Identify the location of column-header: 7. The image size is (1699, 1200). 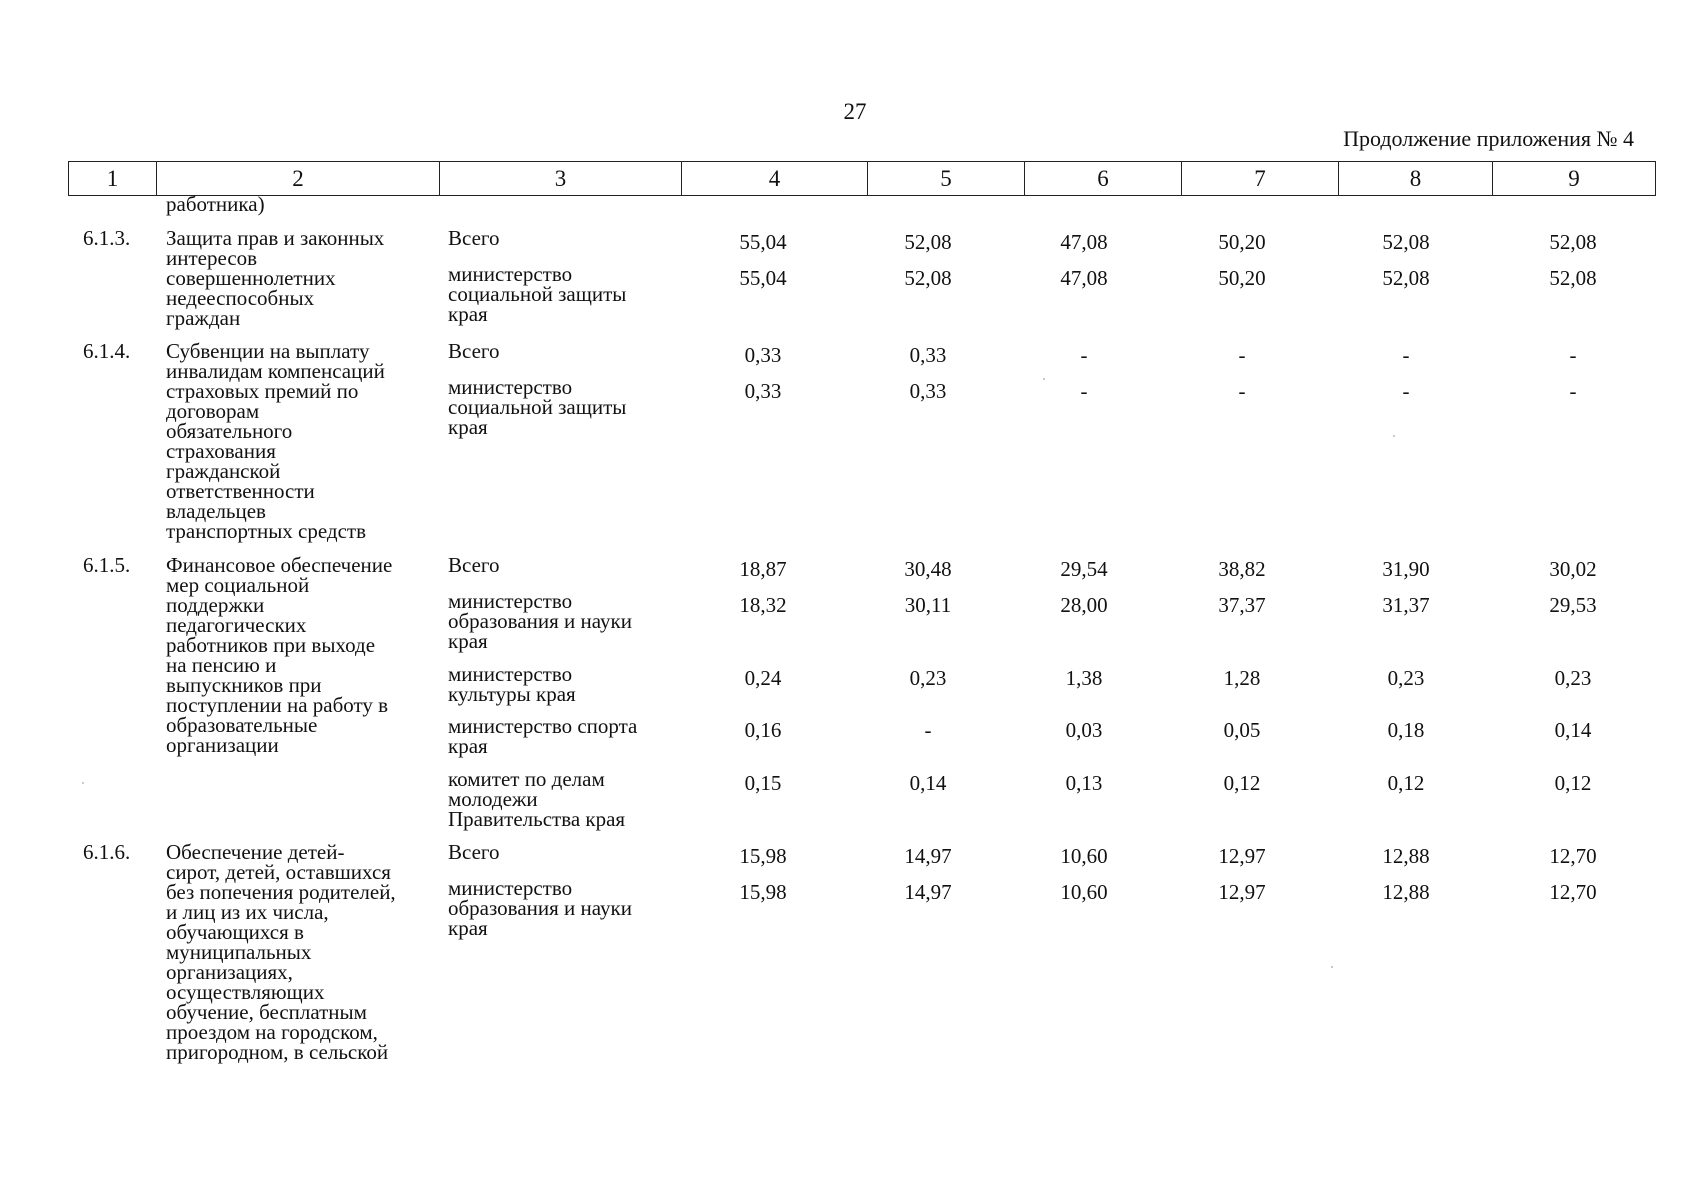
(1260, 178).